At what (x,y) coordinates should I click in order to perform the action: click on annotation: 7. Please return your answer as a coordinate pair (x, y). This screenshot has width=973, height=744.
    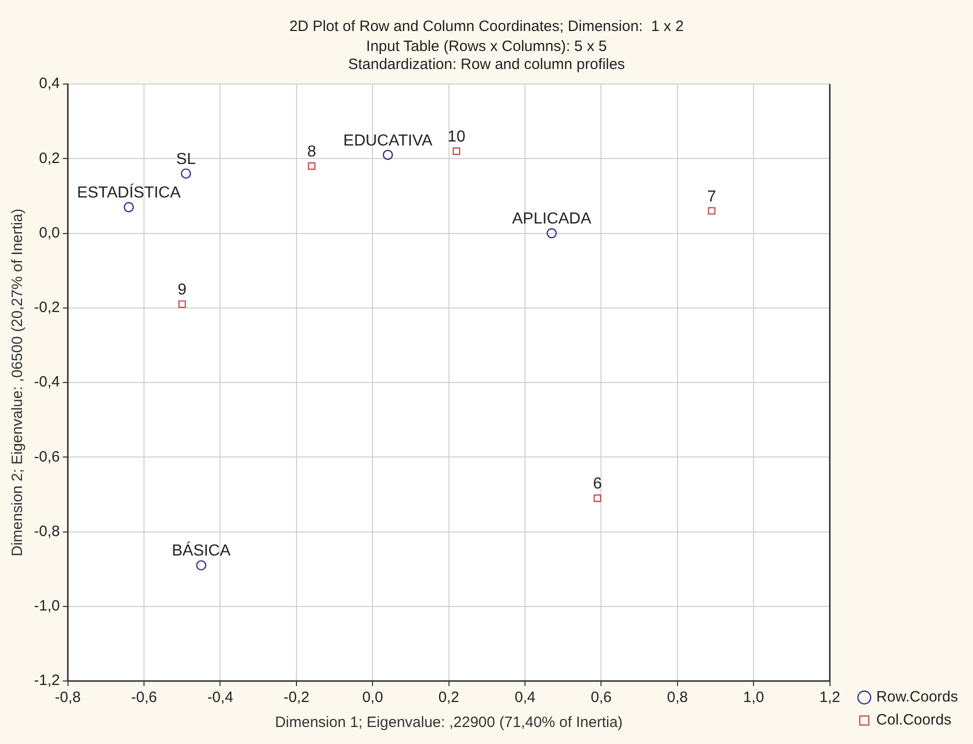
    Looking at the image, I should click on (711, 197).